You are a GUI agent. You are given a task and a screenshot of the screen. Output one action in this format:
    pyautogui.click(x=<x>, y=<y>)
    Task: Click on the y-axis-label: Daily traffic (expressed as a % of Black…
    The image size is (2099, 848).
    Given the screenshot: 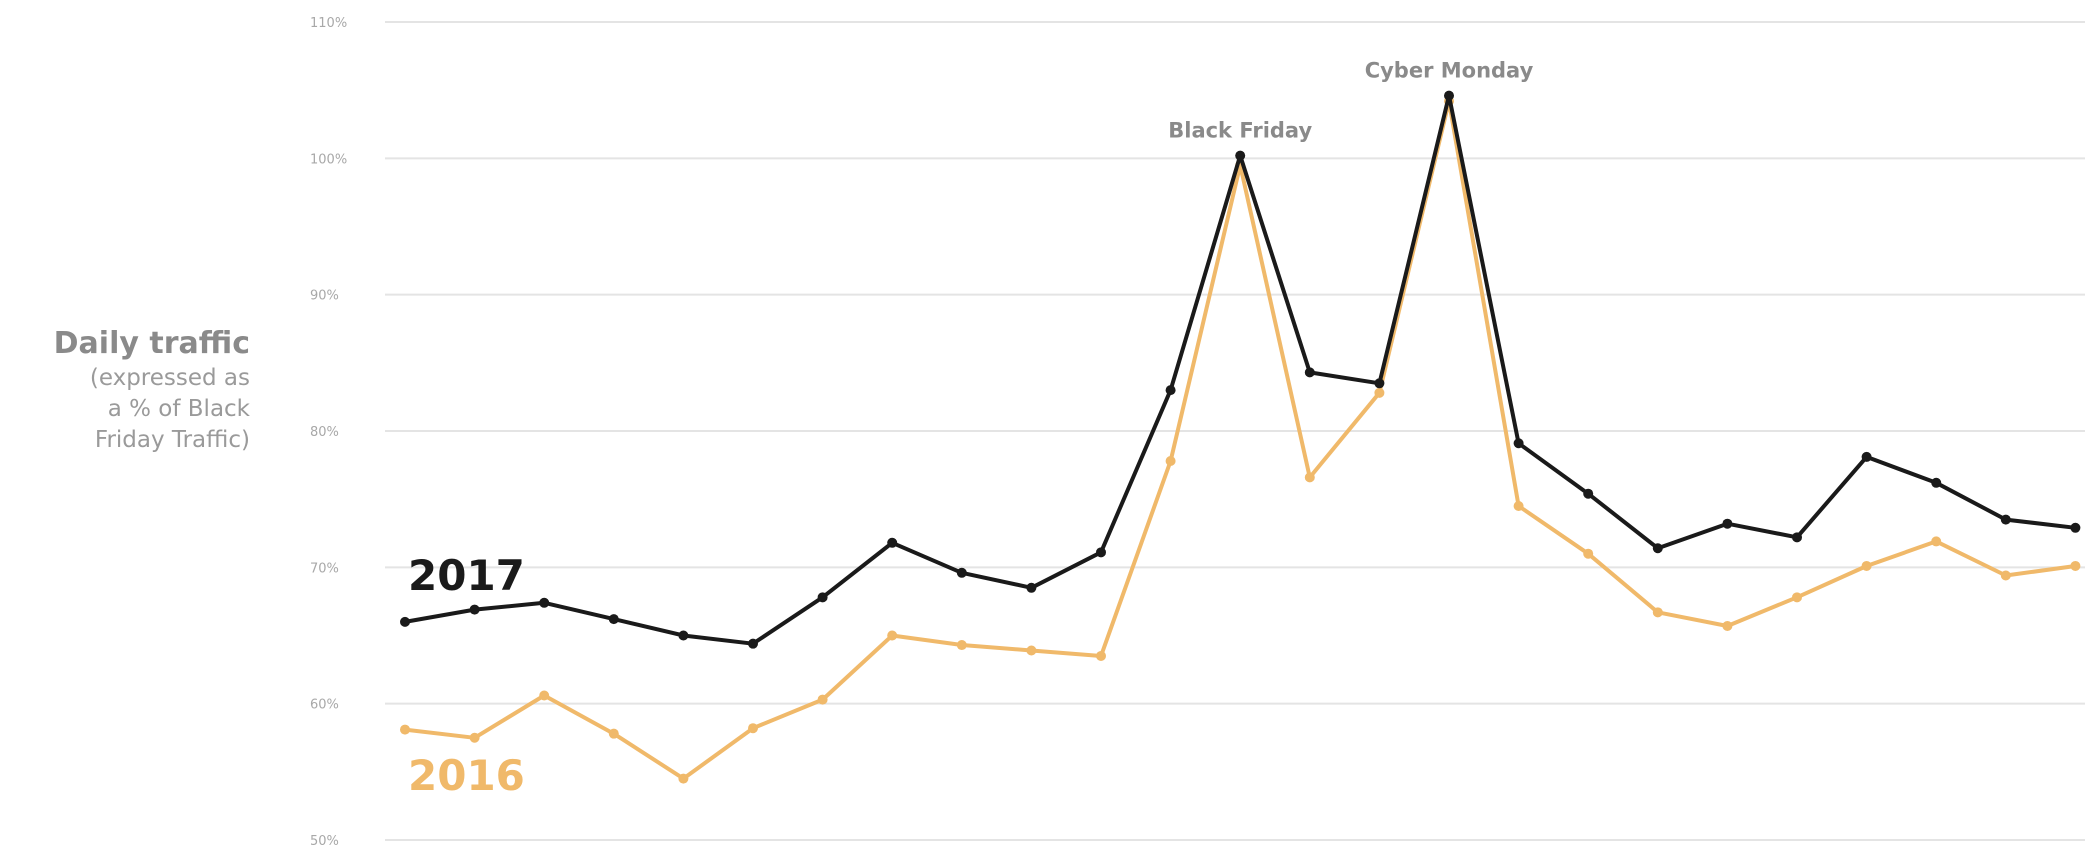 What is the action you would take?
    pyautogui.click(x=125, y=390)
    